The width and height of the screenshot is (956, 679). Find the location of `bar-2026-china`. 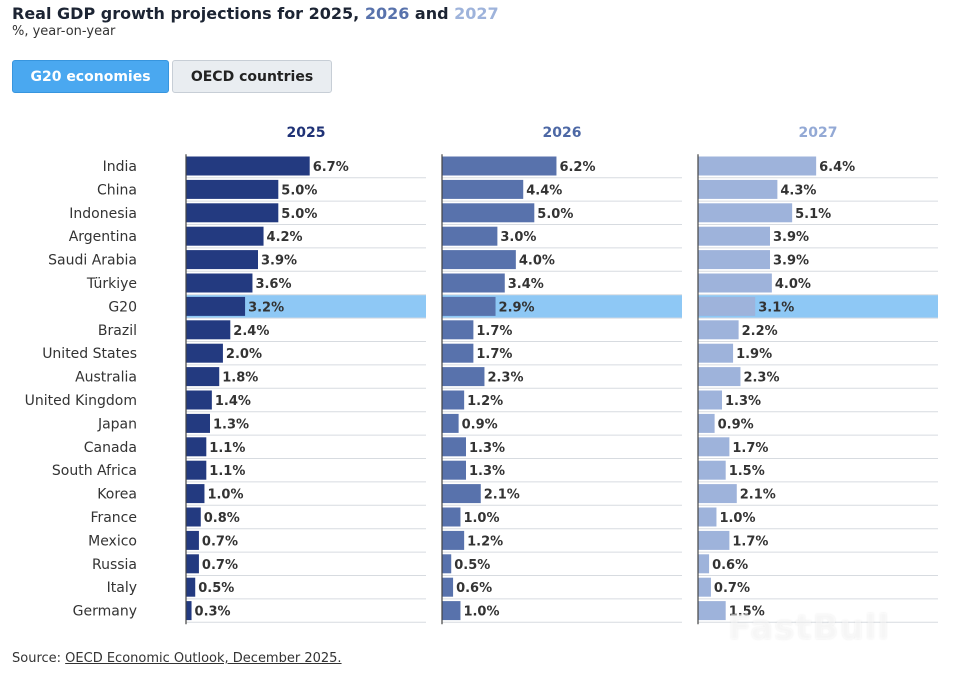

bar-2026-china is located at coordinates (483, 189).